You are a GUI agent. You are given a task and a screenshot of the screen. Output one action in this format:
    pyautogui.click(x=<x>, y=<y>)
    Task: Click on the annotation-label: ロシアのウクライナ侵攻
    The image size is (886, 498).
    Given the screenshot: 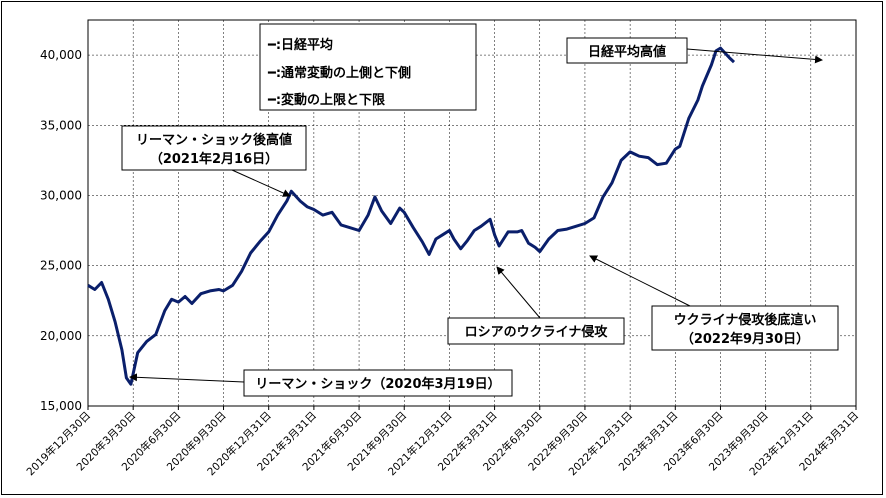 What is the action you would take?
    pyautogui.click(x=537, y=332)
    